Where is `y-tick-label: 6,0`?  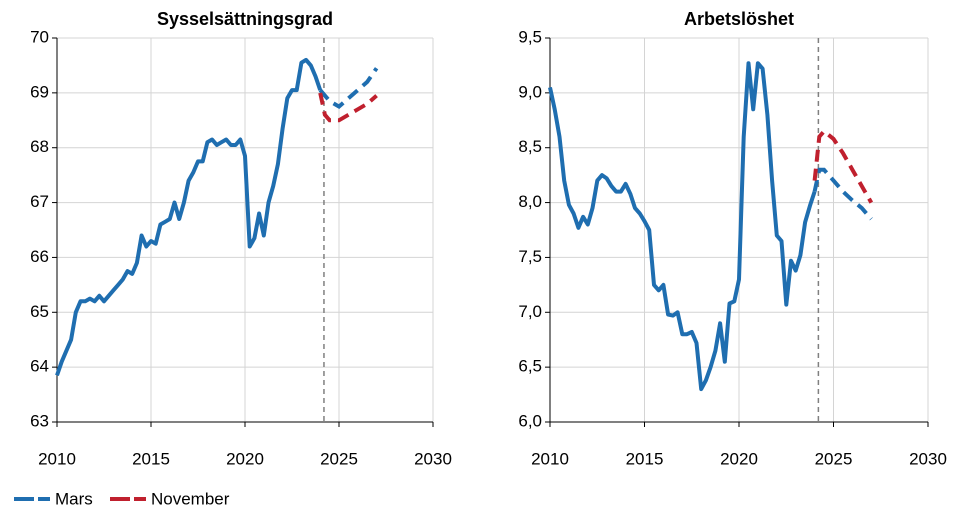 y-tick-label: 6,0 is located at coordinates (530, 420).